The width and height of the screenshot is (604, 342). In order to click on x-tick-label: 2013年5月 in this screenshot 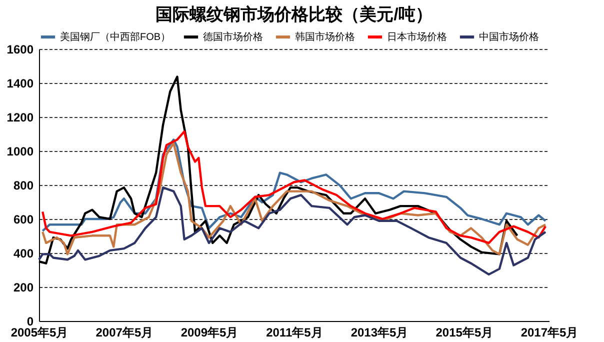, I will do `click(379, 333)`.